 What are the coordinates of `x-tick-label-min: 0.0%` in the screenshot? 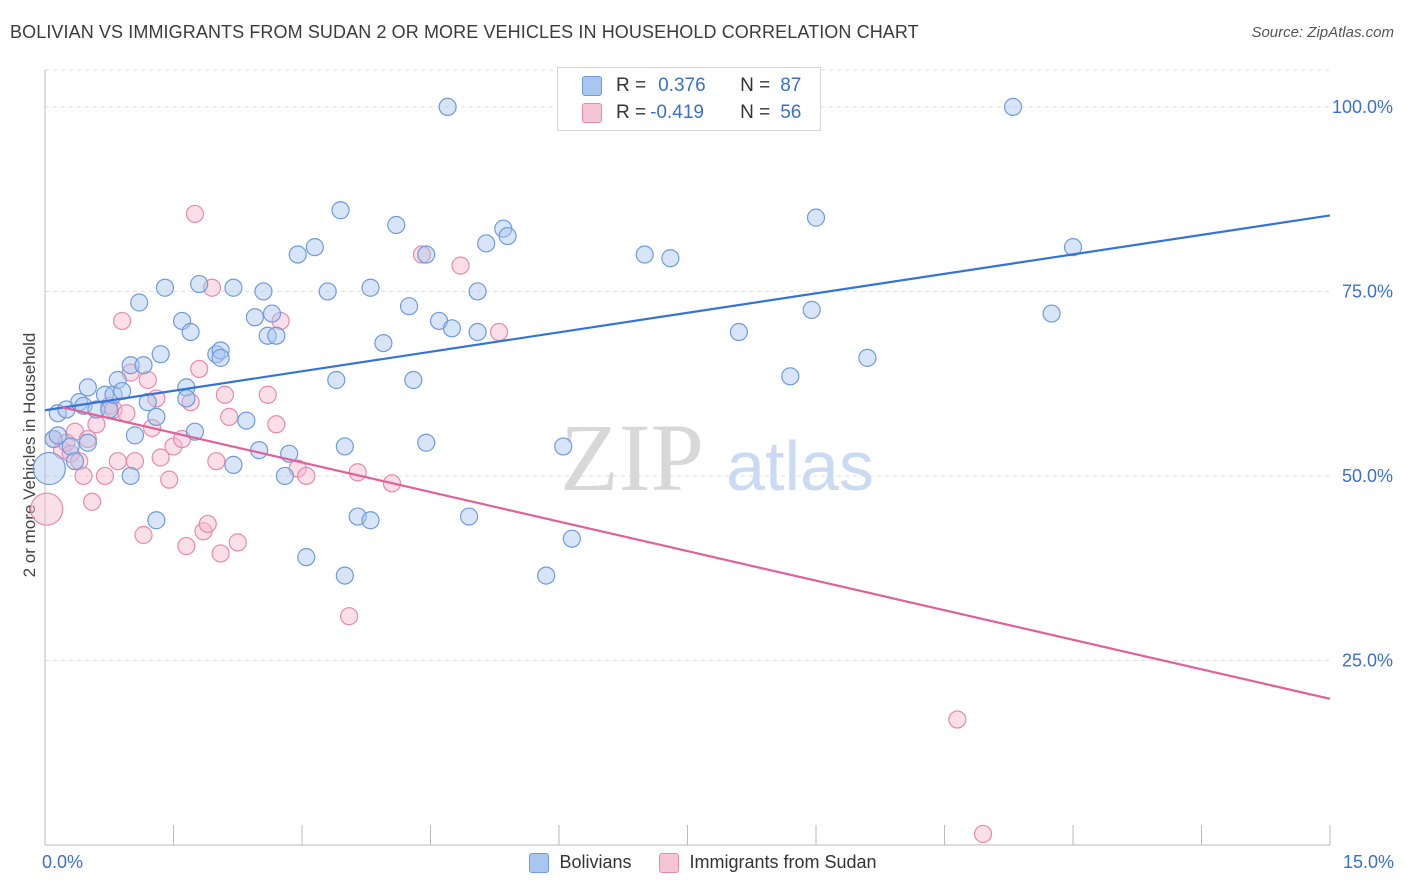 It's located at (63, 862).